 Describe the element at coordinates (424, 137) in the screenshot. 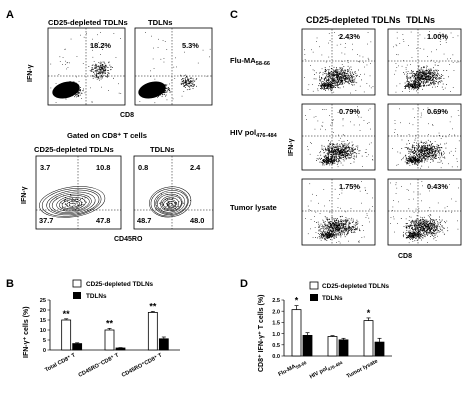

I see `c-dotplot-r2-c2` at that location.